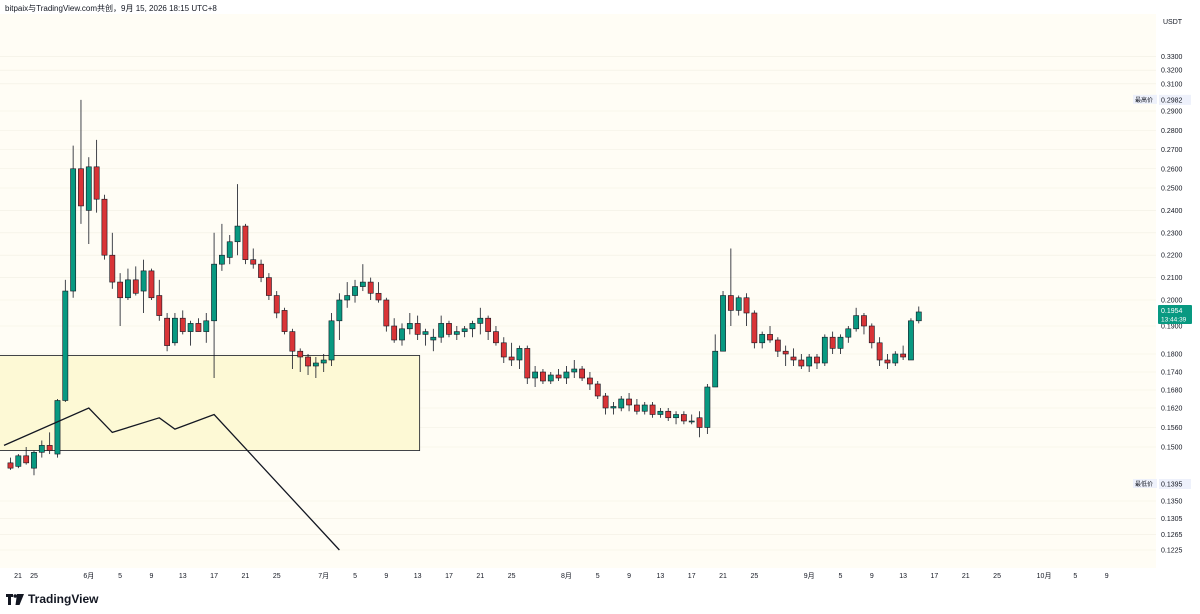  Describe the element at coordinates (171, 479) in the screenshot. I see `projection-path-line` at that location.